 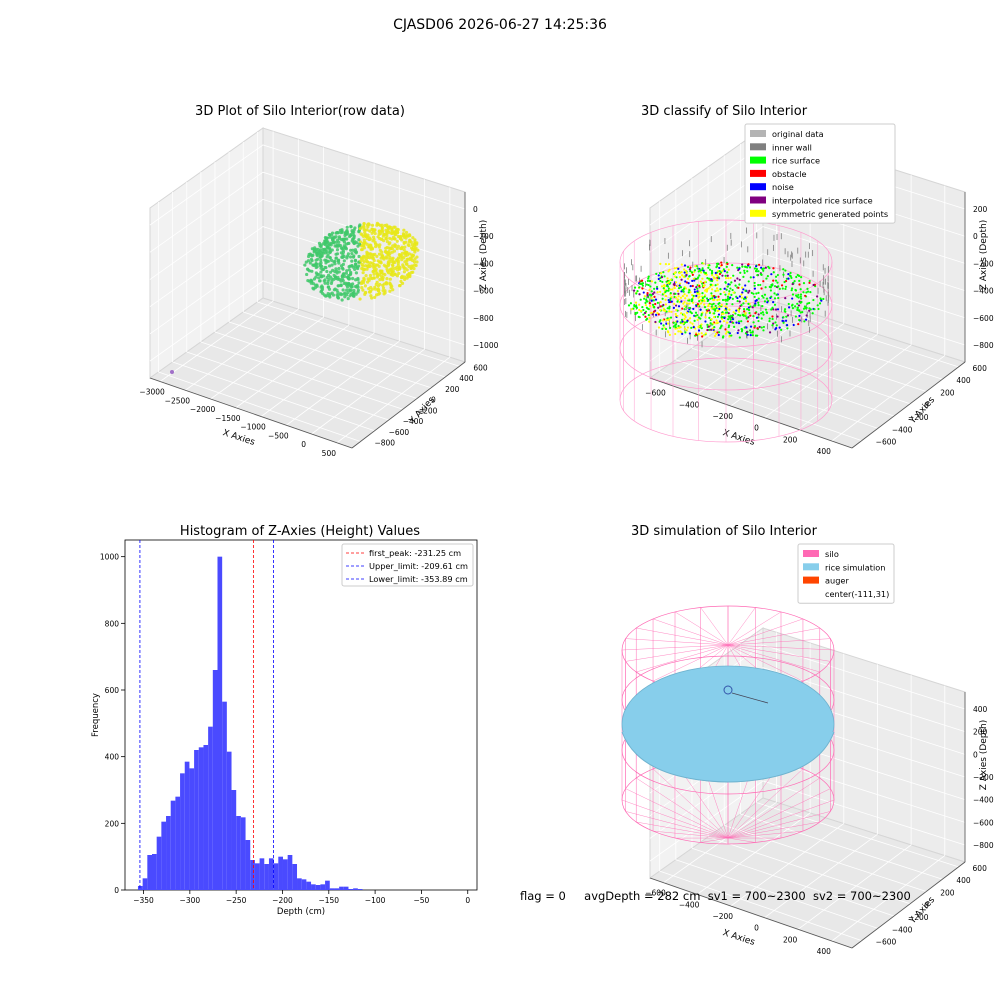 I want to click on z-tick-label: −1000, so click(x=486, y=345).